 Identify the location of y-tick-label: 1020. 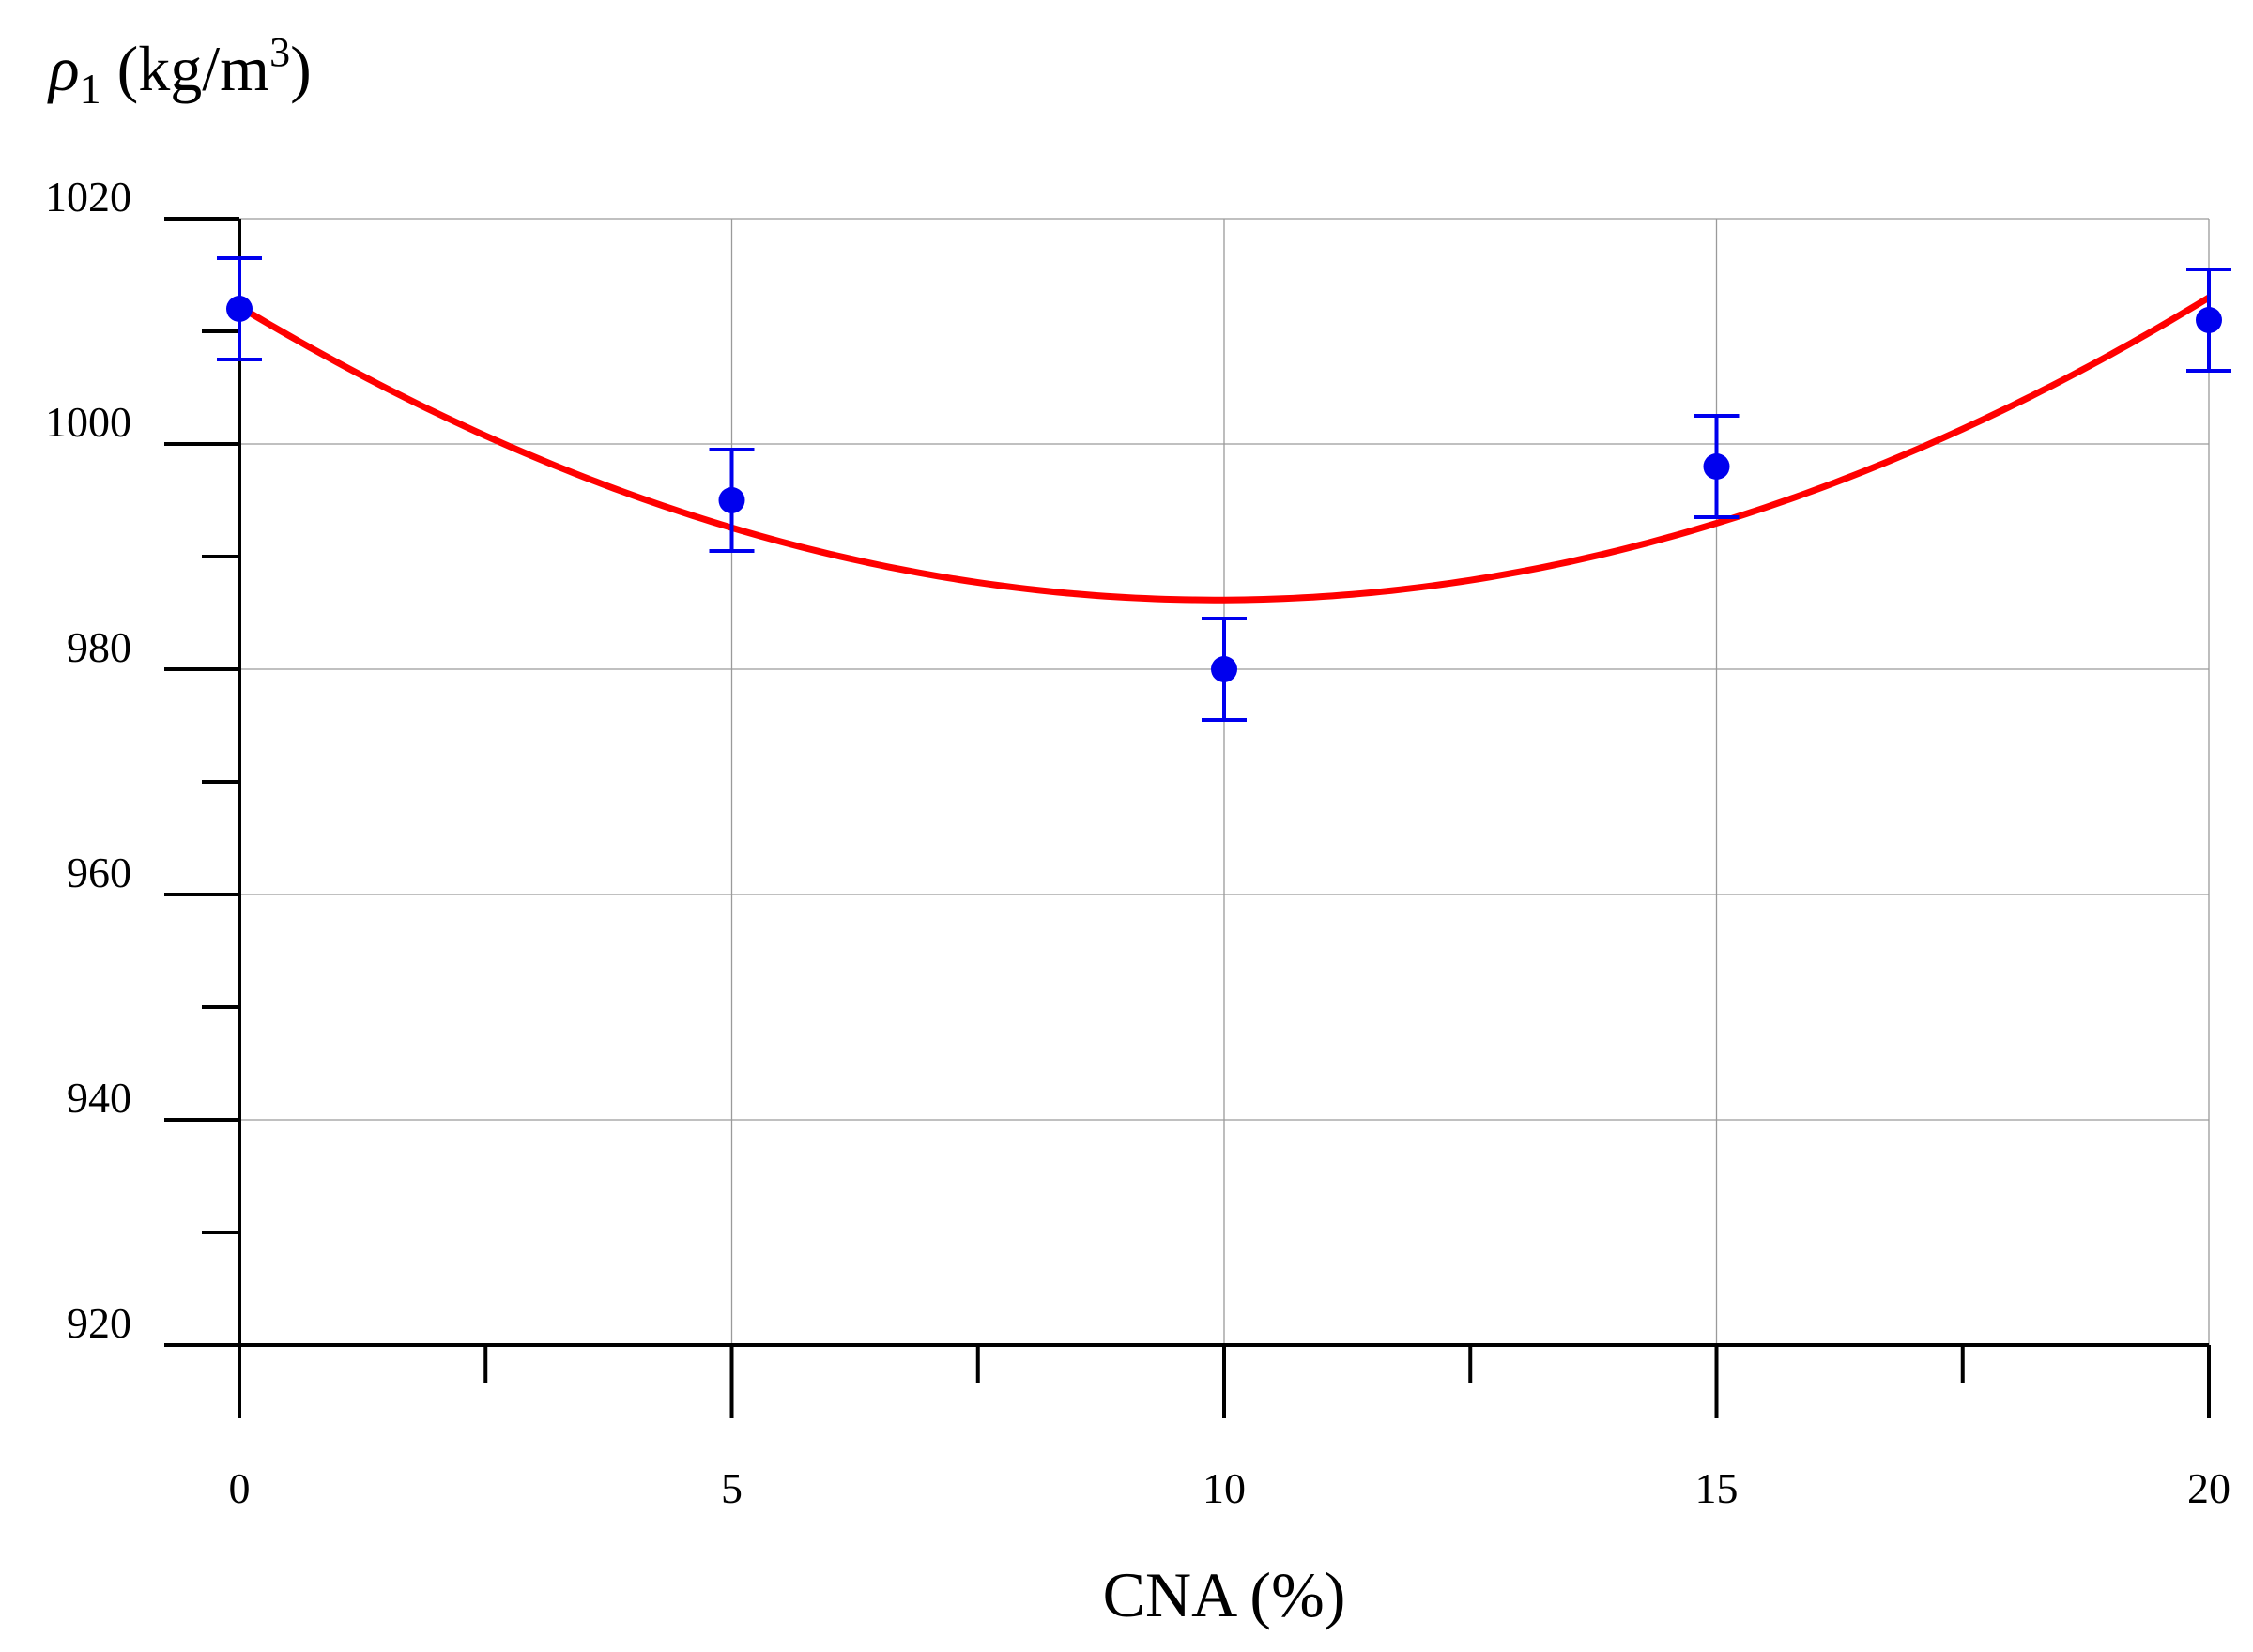
(88, 197).